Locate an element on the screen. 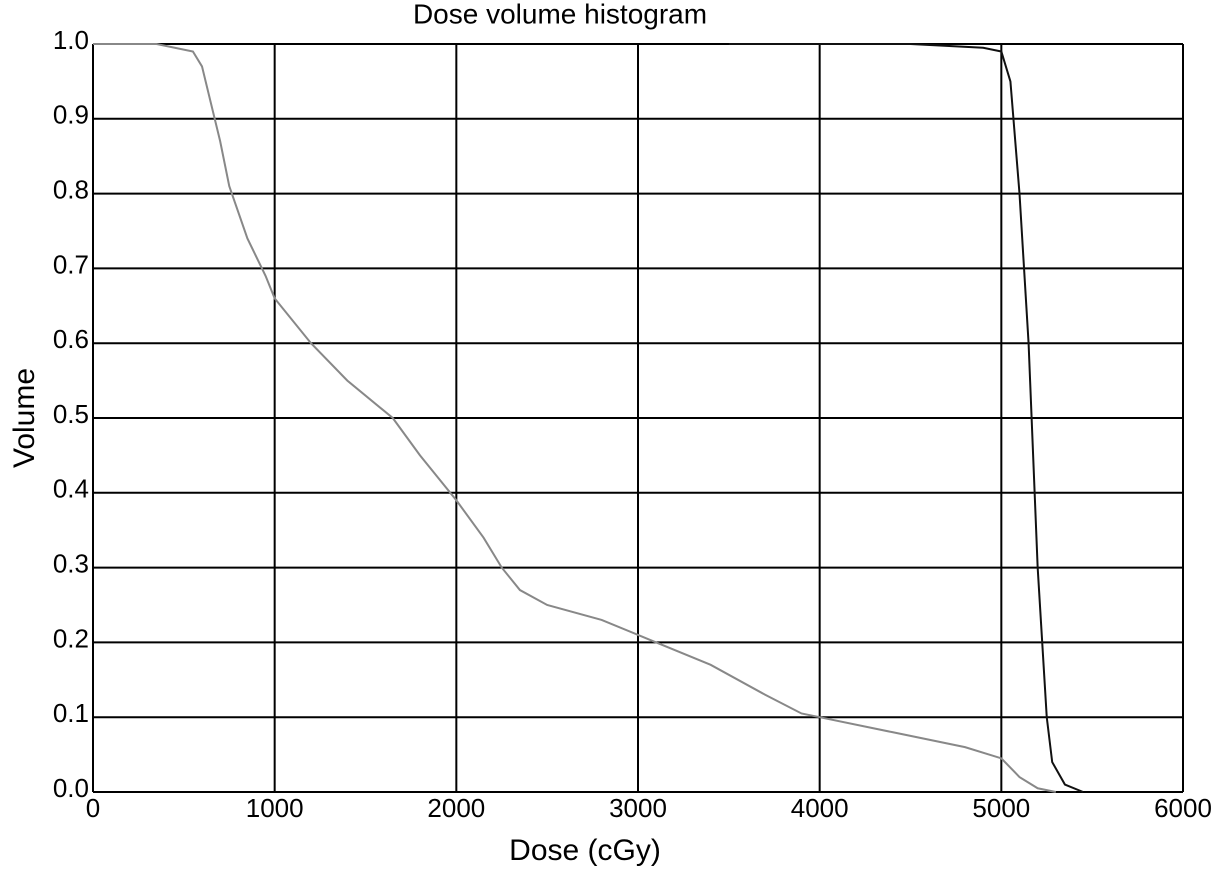 The width and height of the screenshot is (1228, 874). y-tick-label: 0.0 is located at coordinates (71, 788).